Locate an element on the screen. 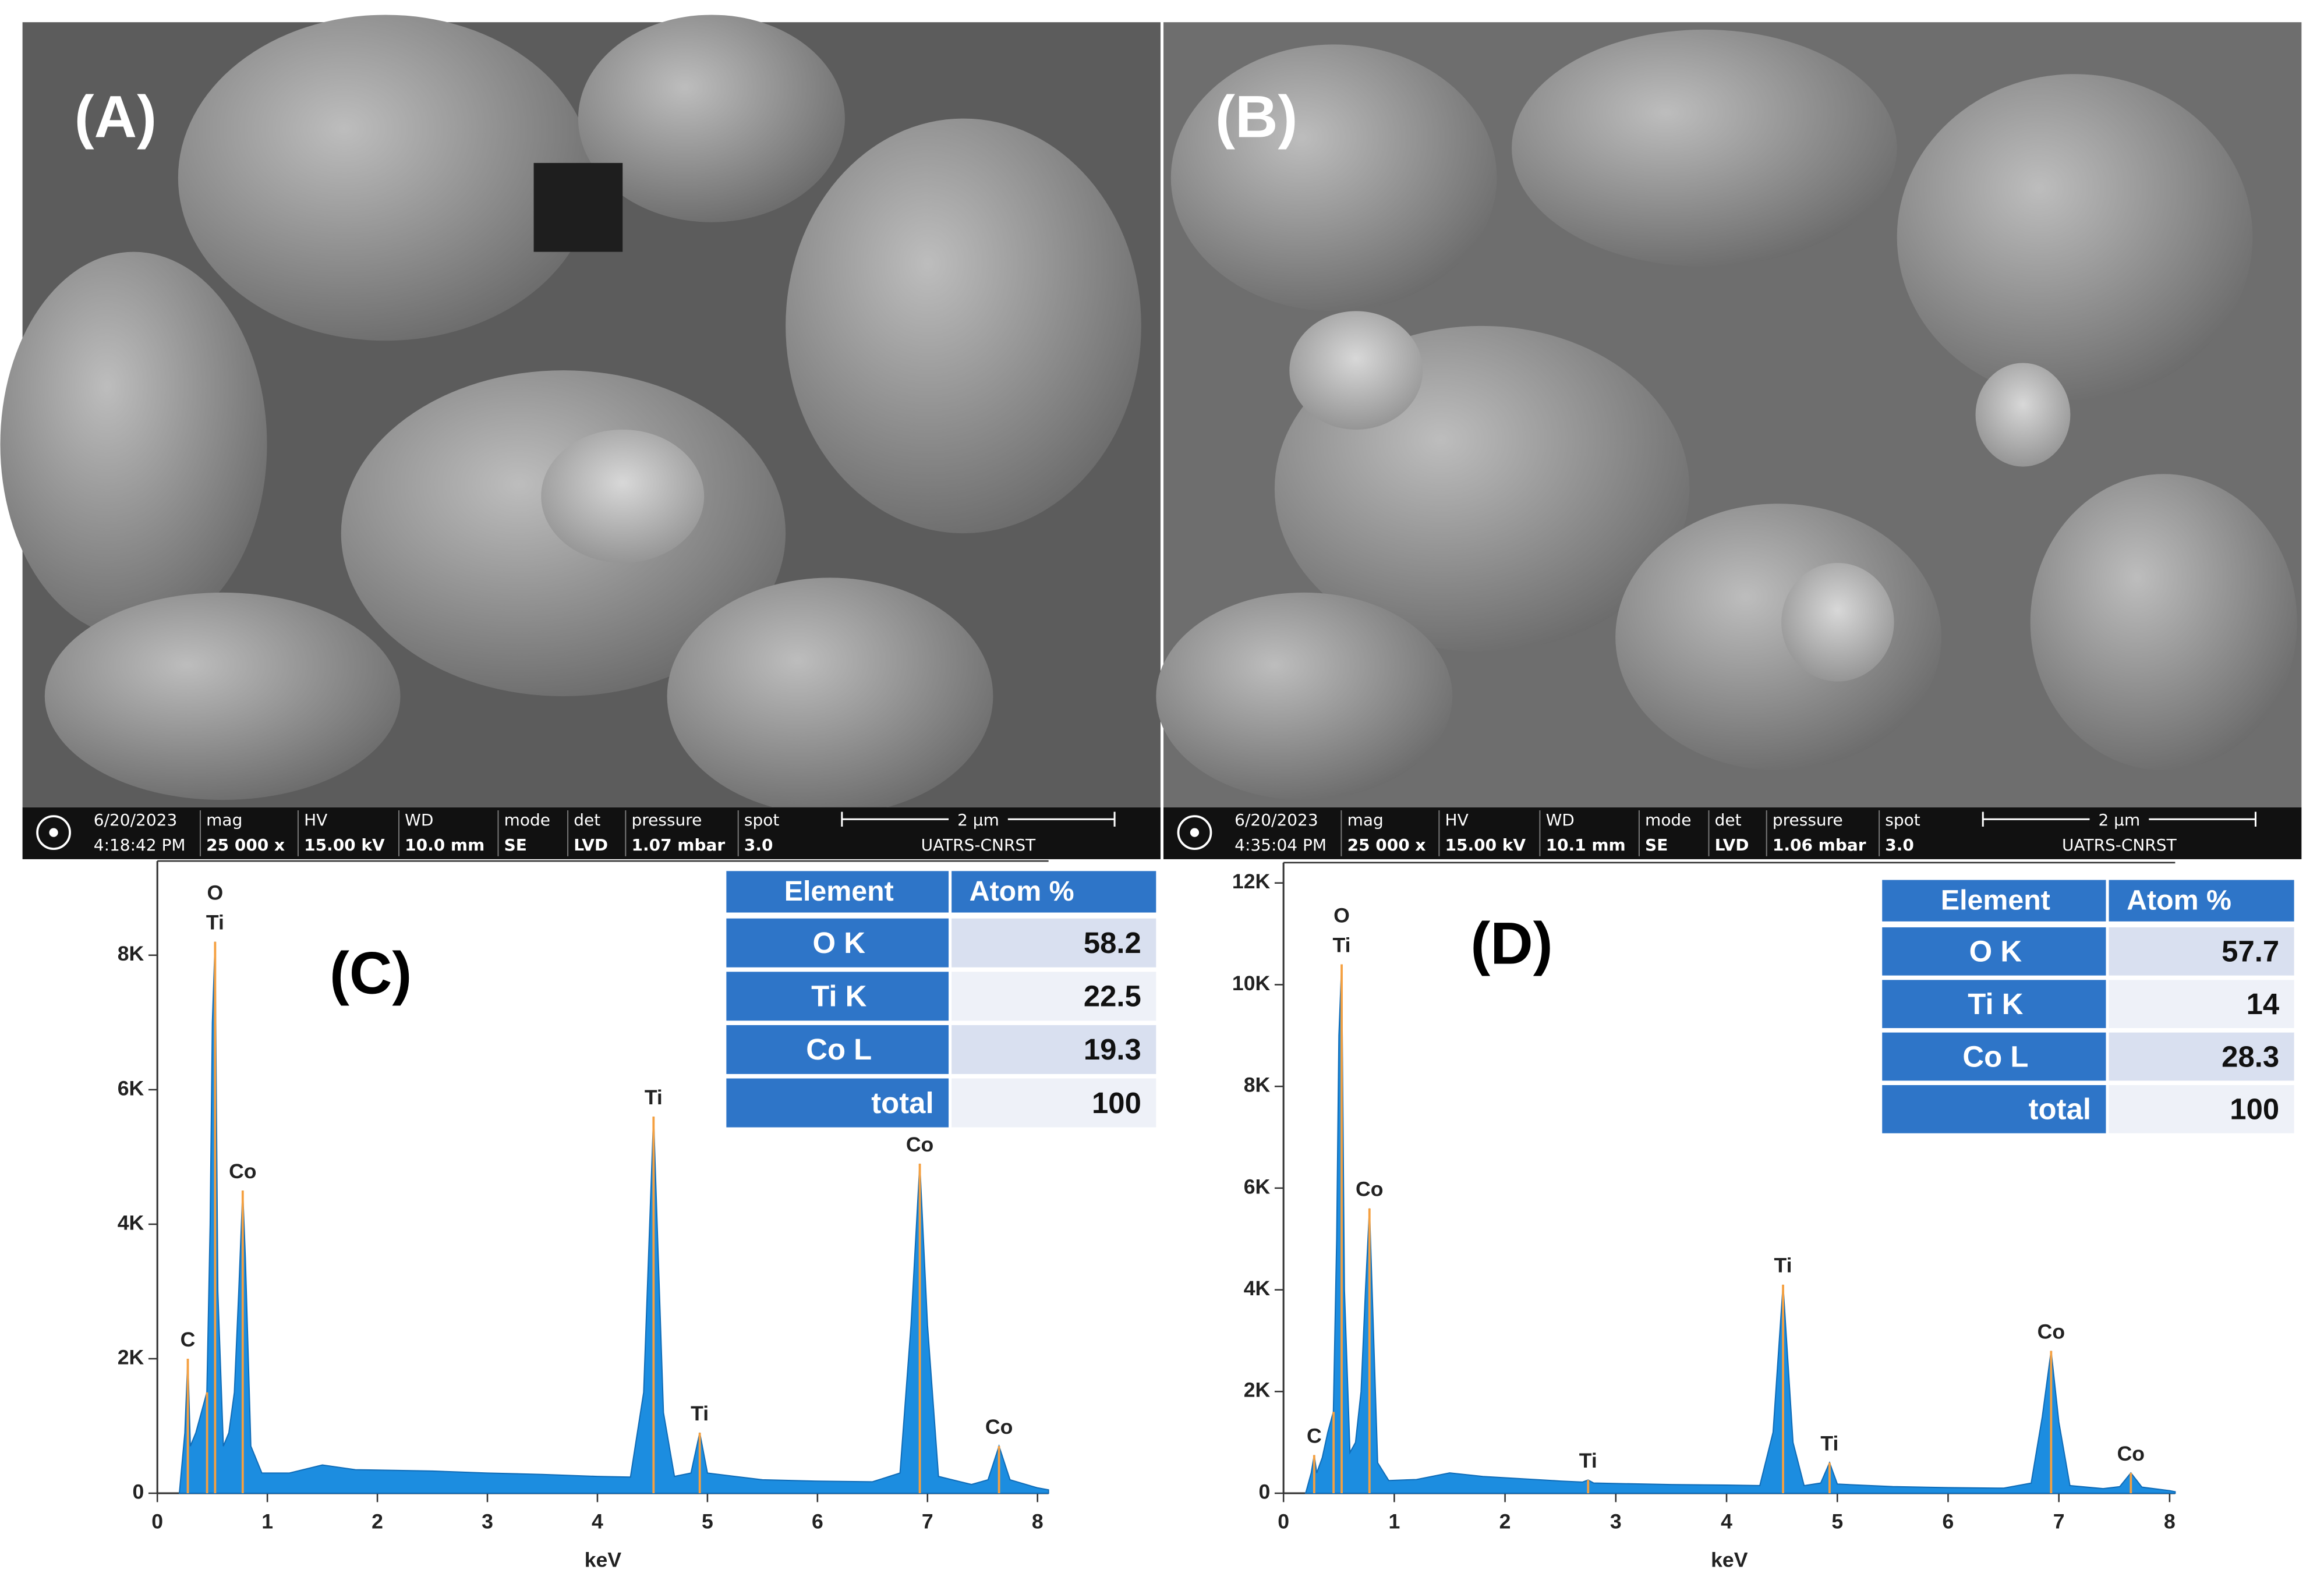 This screenshot has width=2324, height=1591. spectrum-area is located at coordinates (1740, 1229).